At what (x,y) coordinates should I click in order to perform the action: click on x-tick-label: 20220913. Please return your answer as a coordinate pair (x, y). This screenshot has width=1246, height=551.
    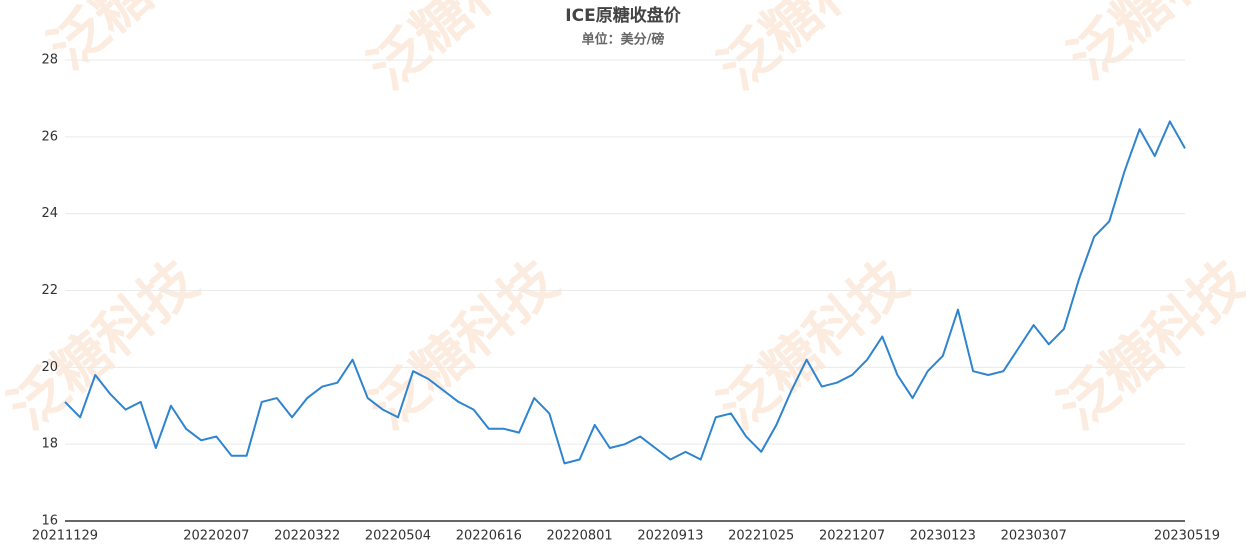
    Looking at the image, I should click on (670, 536).